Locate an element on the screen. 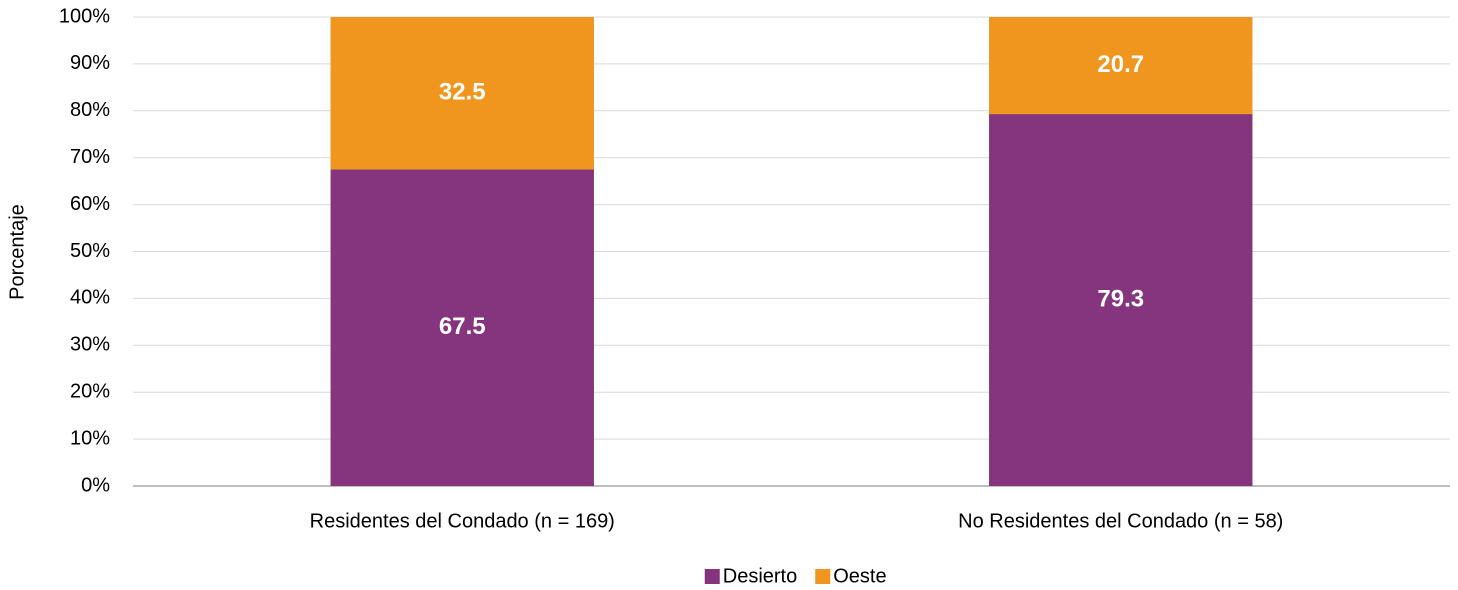 The height and width of the screenshot is (590, 1458). y-tick-label: 90% is located at coordinates (90, 63).